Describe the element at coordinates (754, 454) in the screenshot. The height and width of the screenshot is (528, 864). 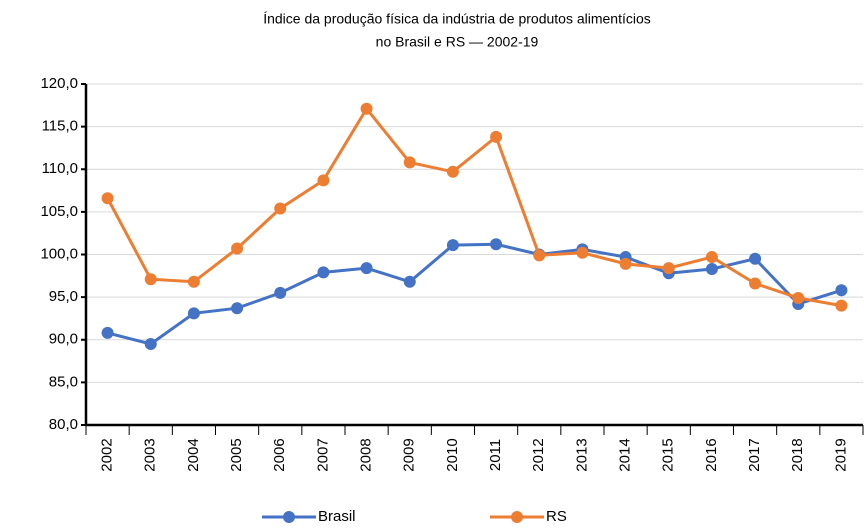
I see `x-tick-label: 2017` at that location.